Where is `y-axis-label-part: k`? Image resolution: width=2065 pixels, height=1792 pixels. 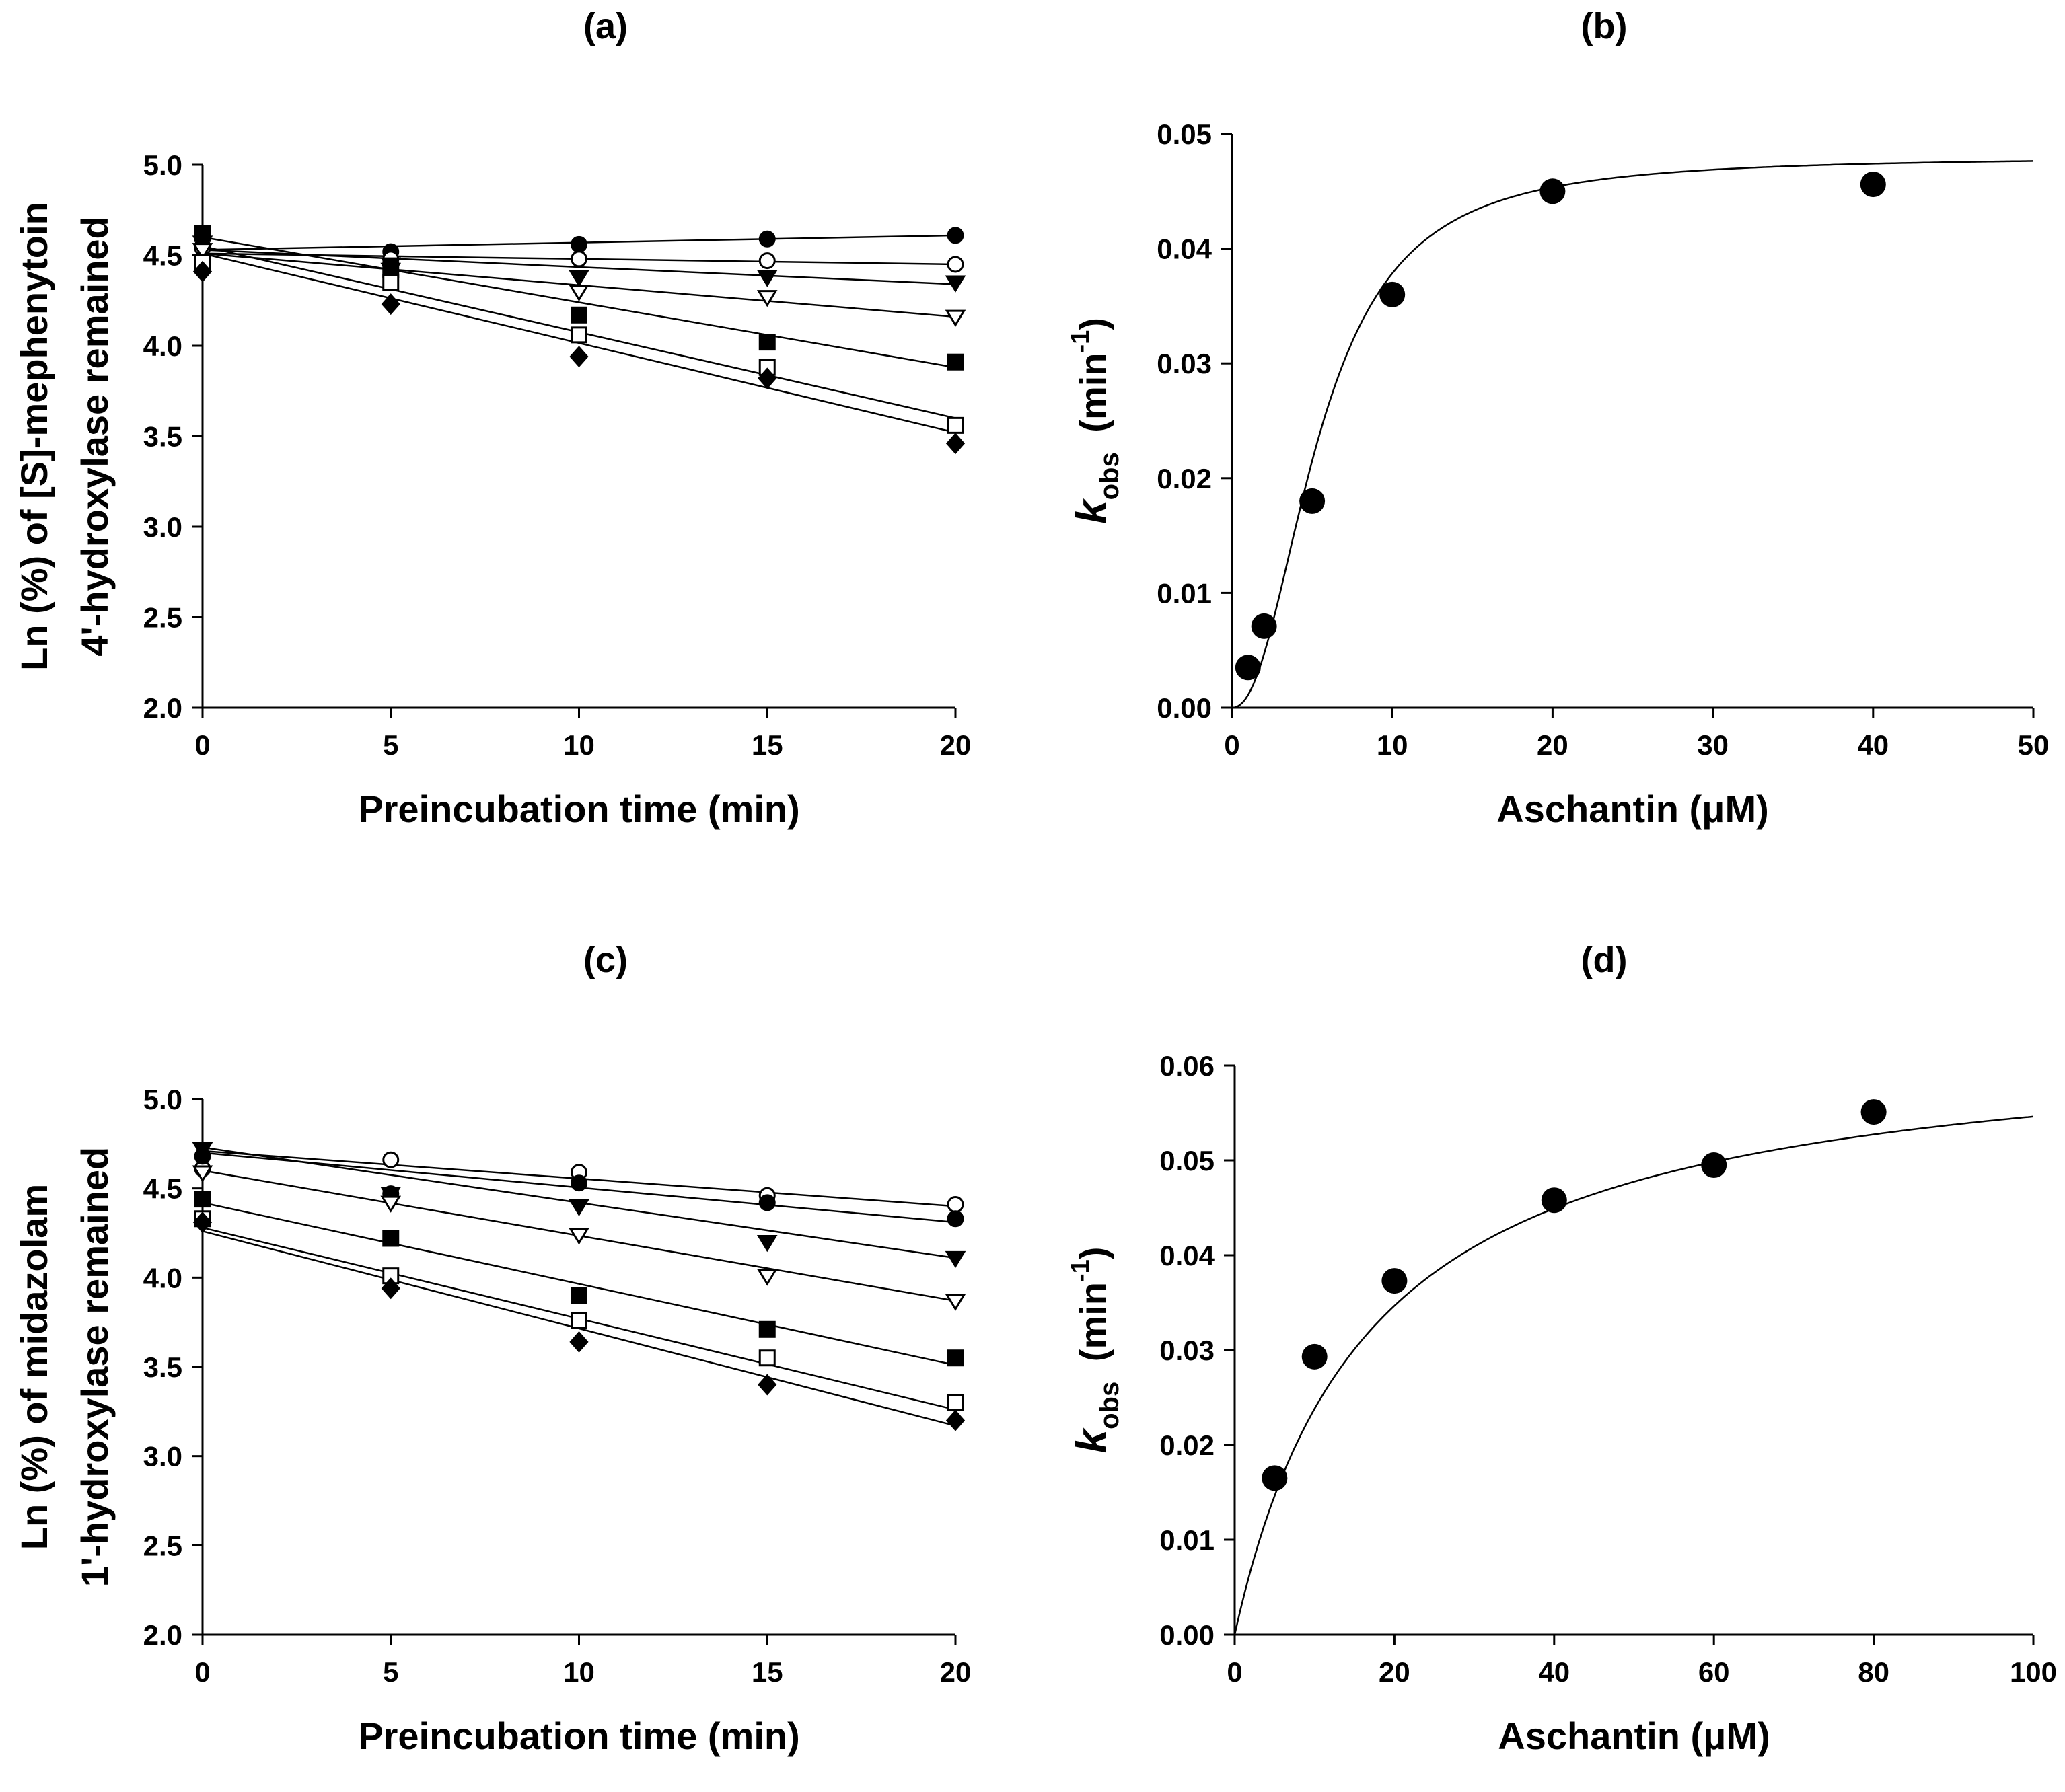
y-axis-label-part: k is located at coordinates (1091, 511).